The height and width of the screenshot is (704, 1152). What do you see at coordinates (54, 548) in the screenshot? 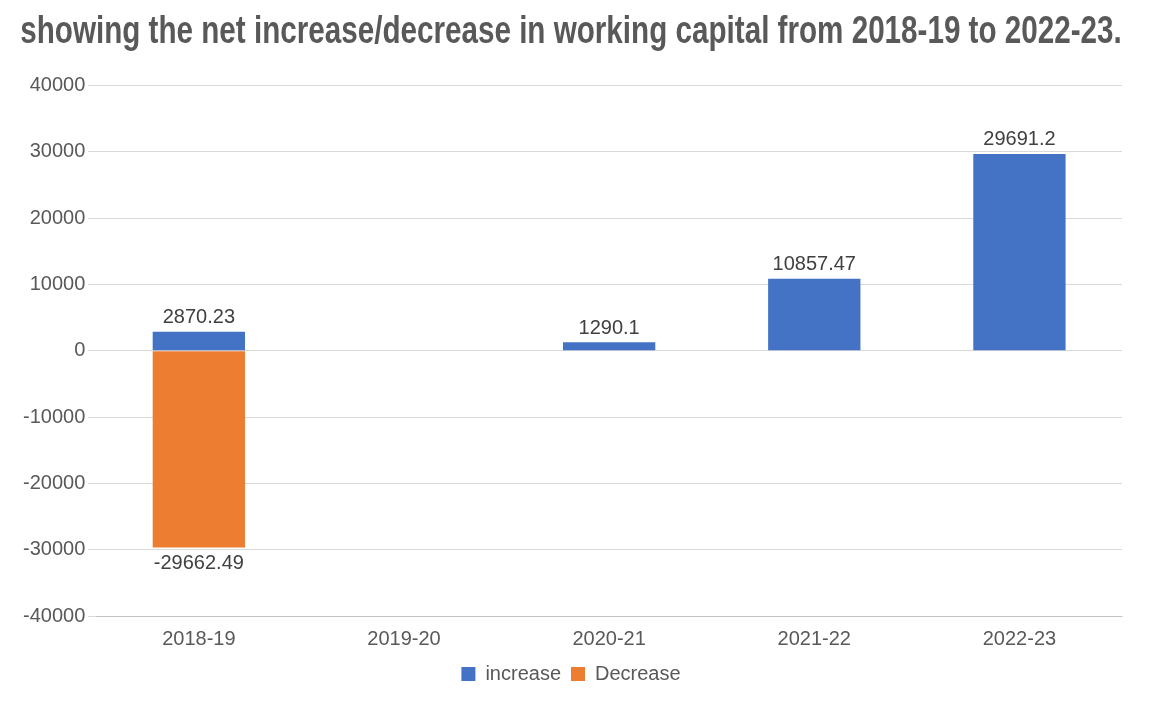
I see `y-tick-label: -30000` at bounding box center [54, 548].